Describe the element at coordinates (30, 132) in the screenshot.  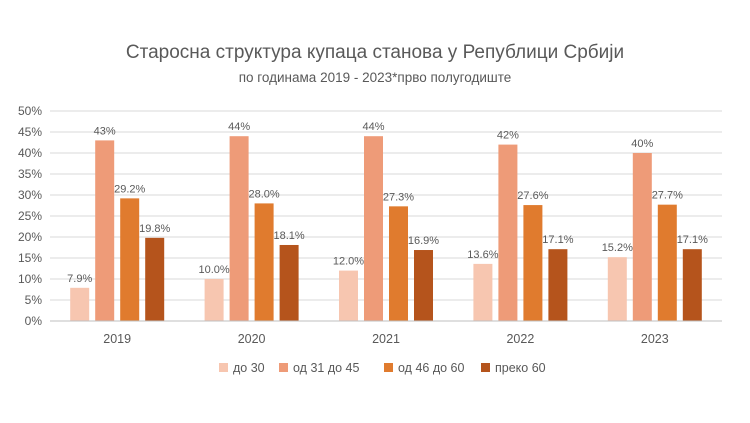
I see `y-tick-label: 45%` at that location.